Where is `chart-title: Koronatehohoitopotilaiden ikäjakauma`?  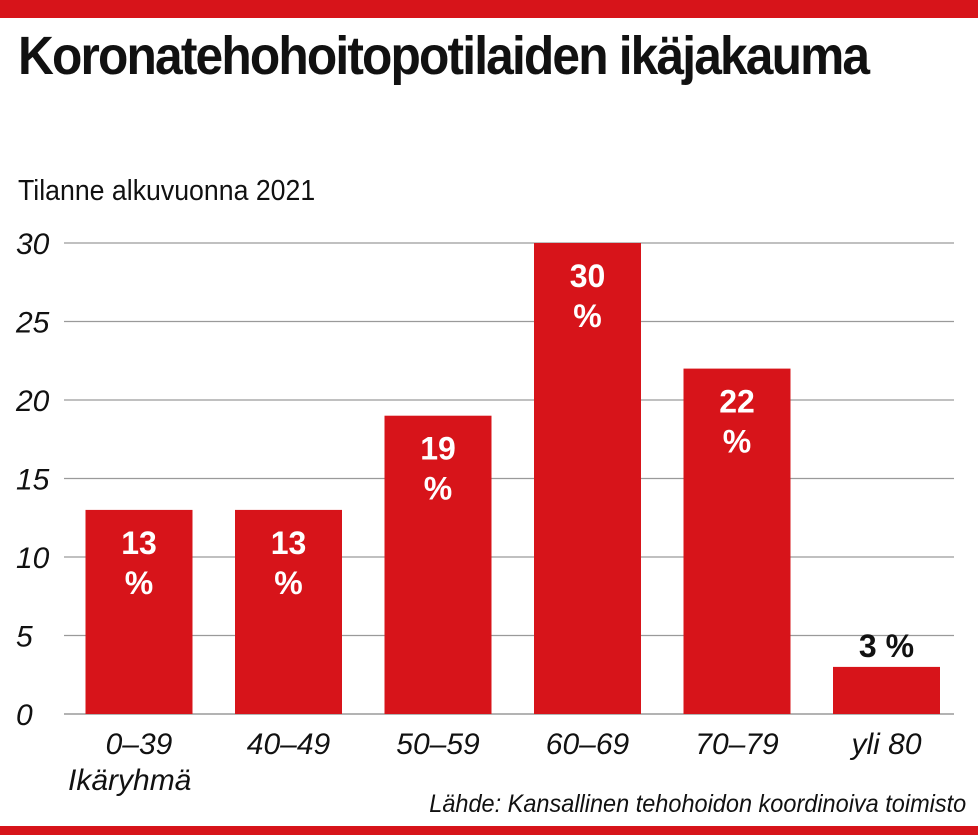
chart-title: Koronatehohoitopotilaiden ikäjakauma is located at coordinates (444, 56).